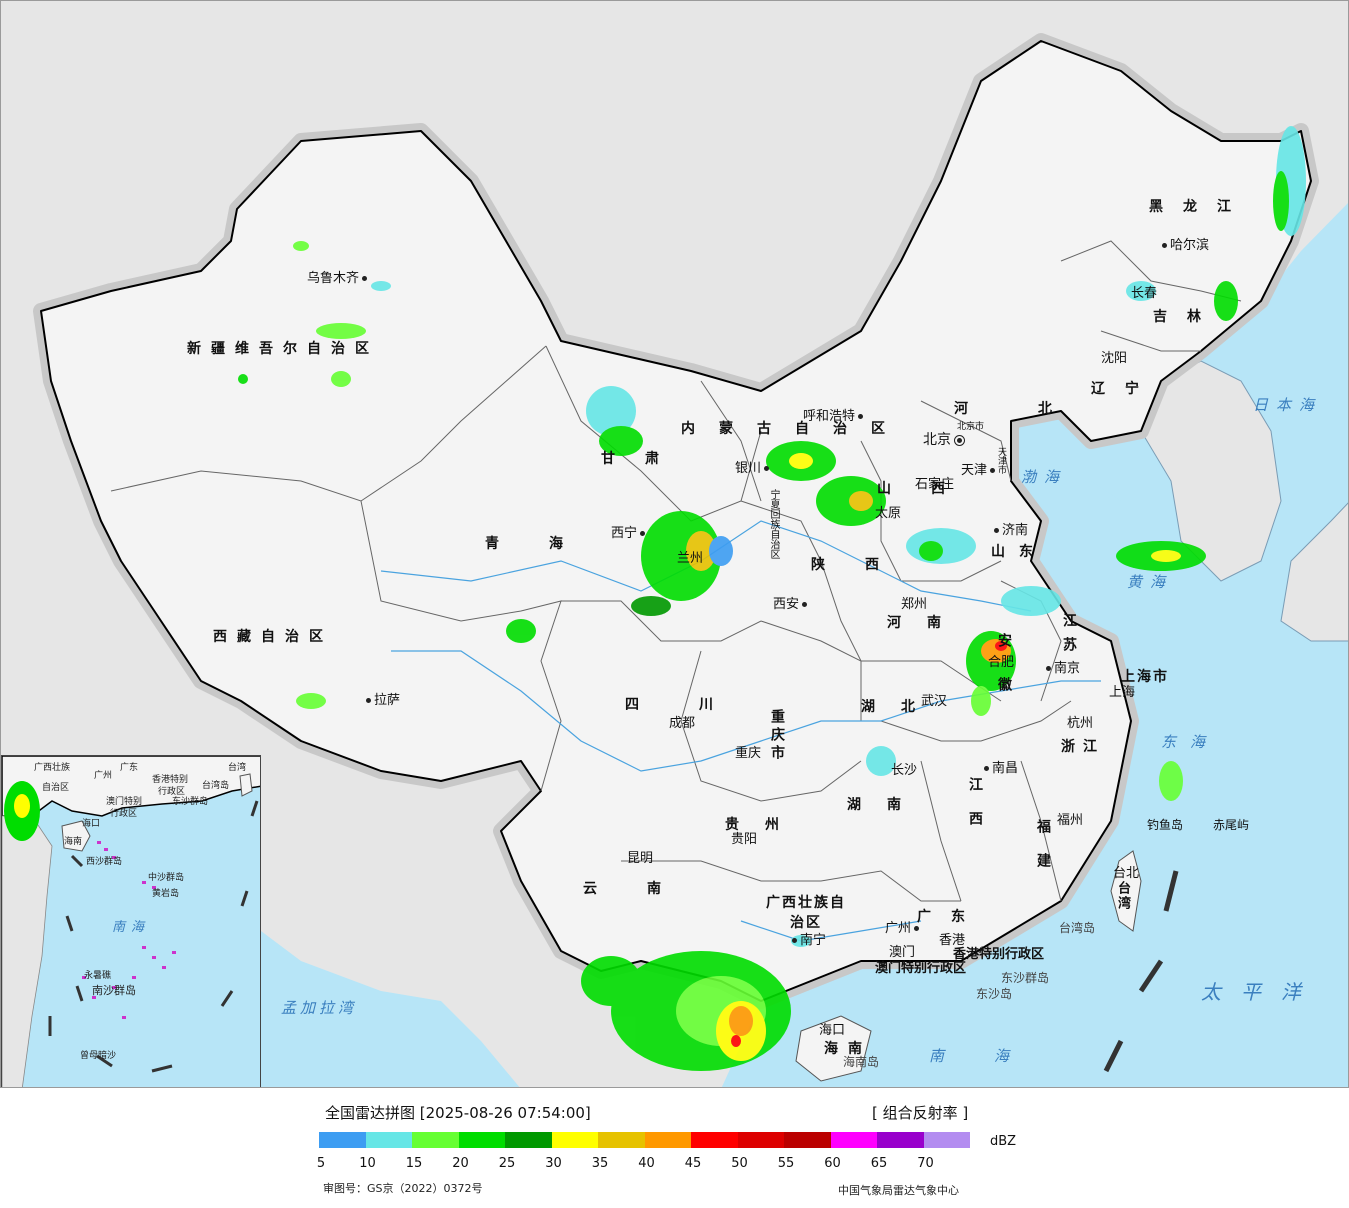 This screenshot has height=1208, width=1349. Describe the element at coordinates (1077, 928) in the screenshot. I see `island-label: 台湾岛` at that location.